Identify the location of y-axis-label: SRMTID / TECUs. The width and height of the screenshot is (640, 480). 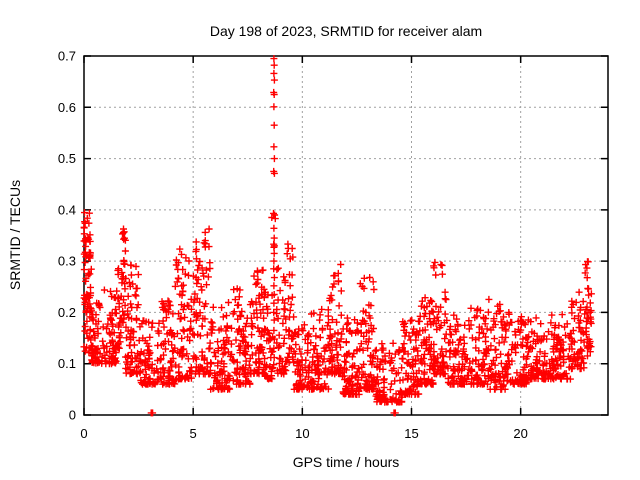
(15, 235).